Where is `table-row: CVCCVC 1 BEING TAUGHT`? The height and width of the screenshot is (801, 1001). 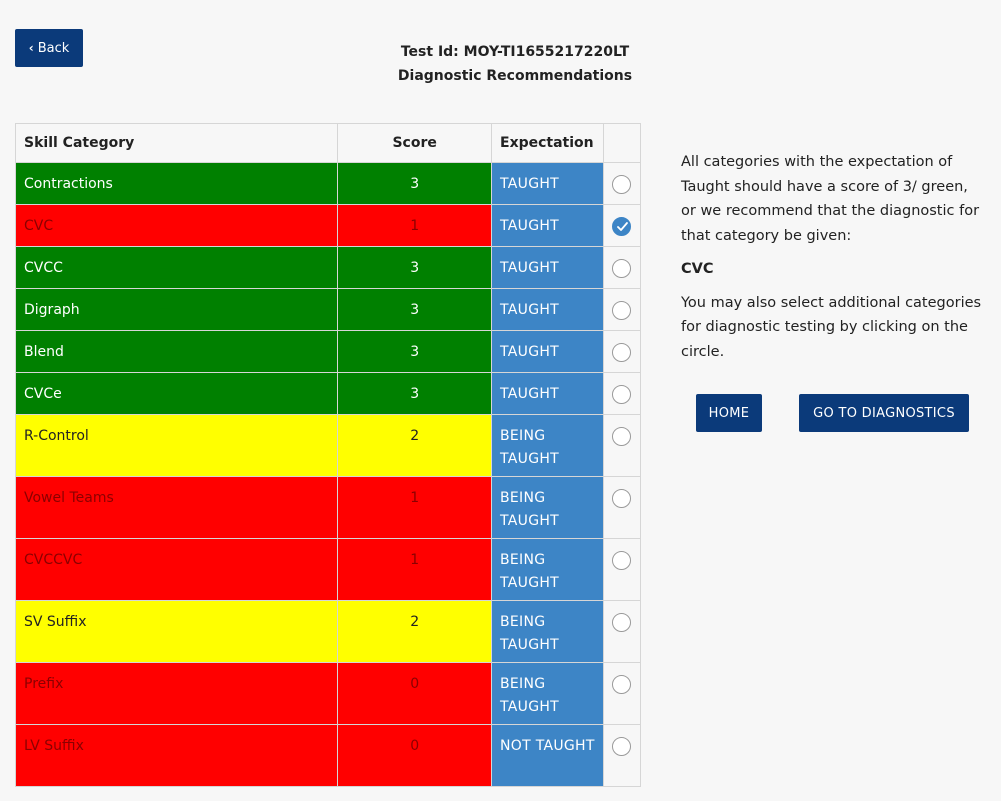 table-row: CVCCVC 1 BEING TAUGHT is located at coordinates (328, 569).